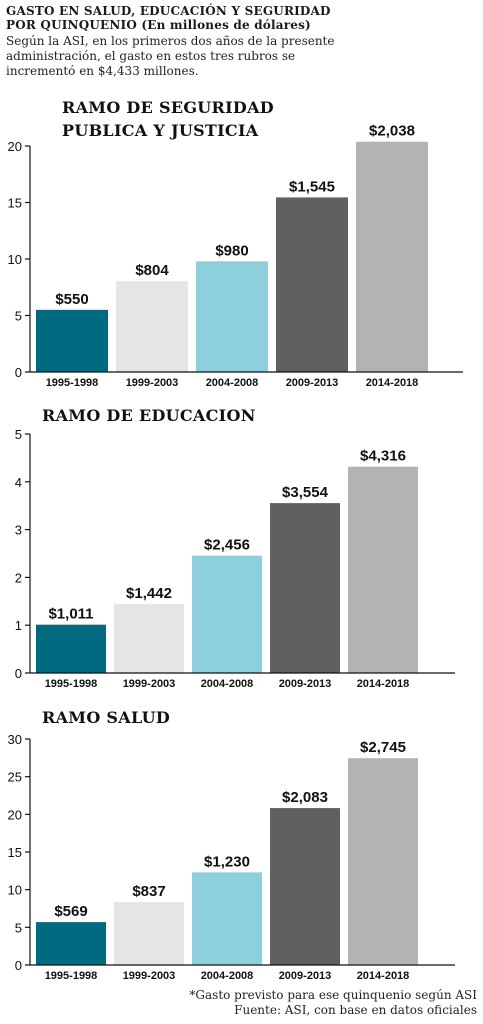  I want to click on description-line-3: incrementó en $4,433 millones., so click(102, 71).